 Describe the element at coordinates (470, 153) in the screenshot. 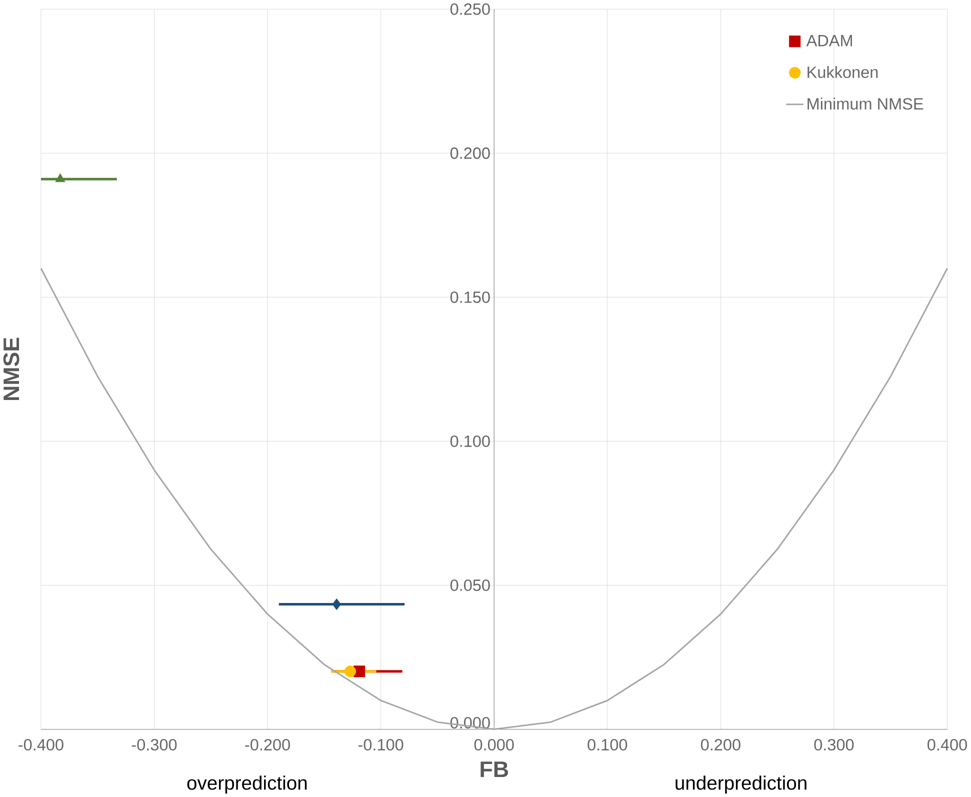

I see `y-tick-label: 0.200` at that location.